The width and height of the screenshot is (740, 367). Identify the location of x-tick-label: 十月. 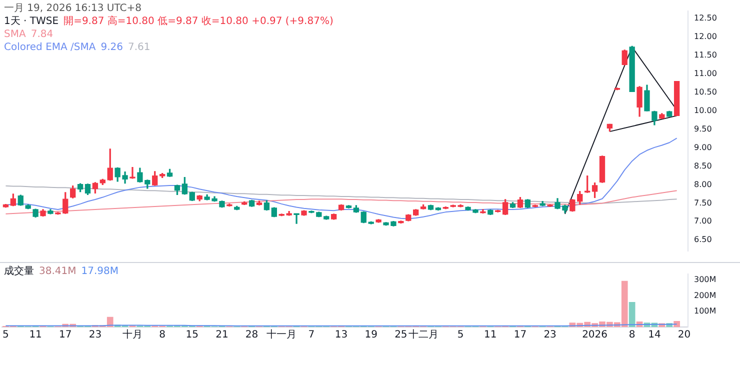
(132, 334).